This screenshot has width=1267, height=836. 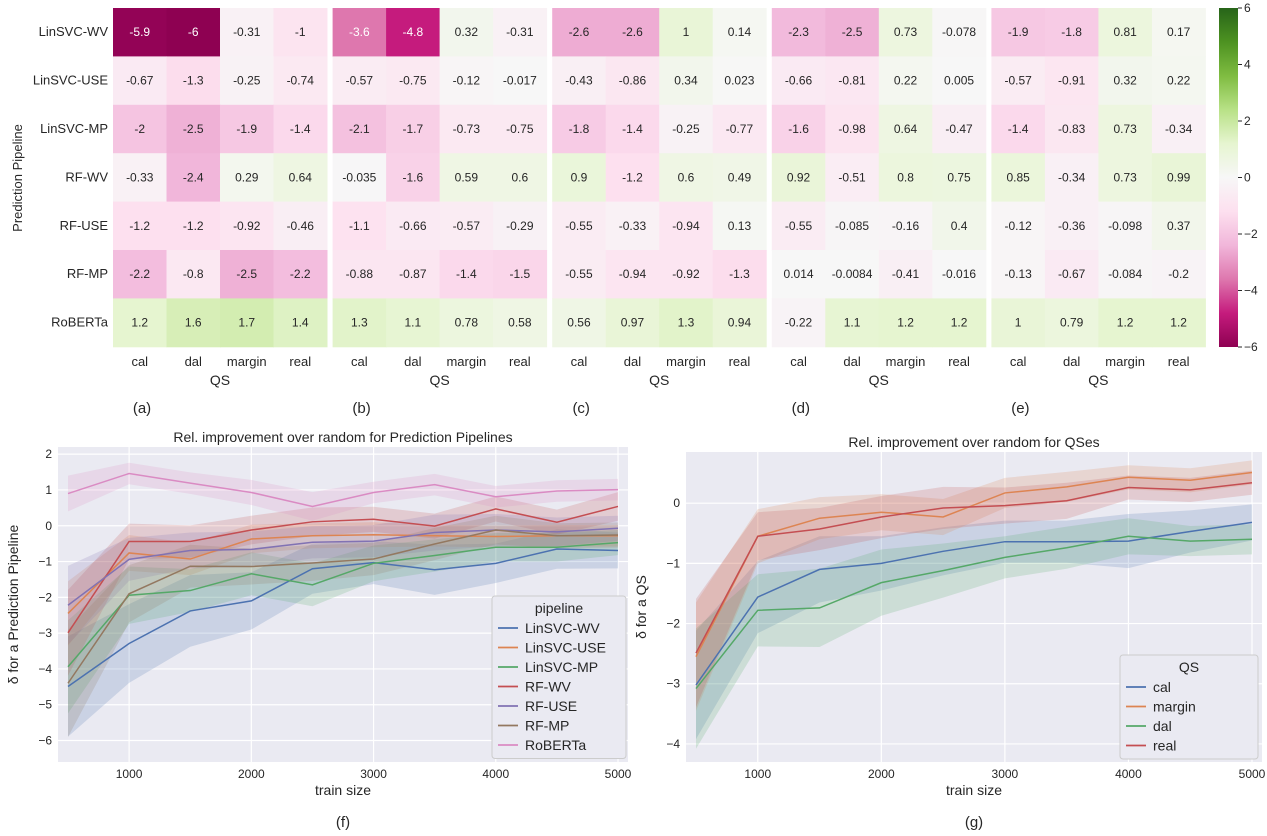 I want to click on colorbar-gradient, so click(x=1228, y=177).